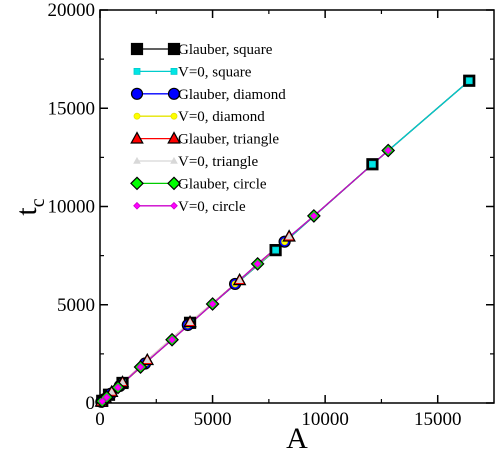 The width and height of the screenshot is (498, 453). I want to click on legend-label: V=0, diamond, so click(221, 117).